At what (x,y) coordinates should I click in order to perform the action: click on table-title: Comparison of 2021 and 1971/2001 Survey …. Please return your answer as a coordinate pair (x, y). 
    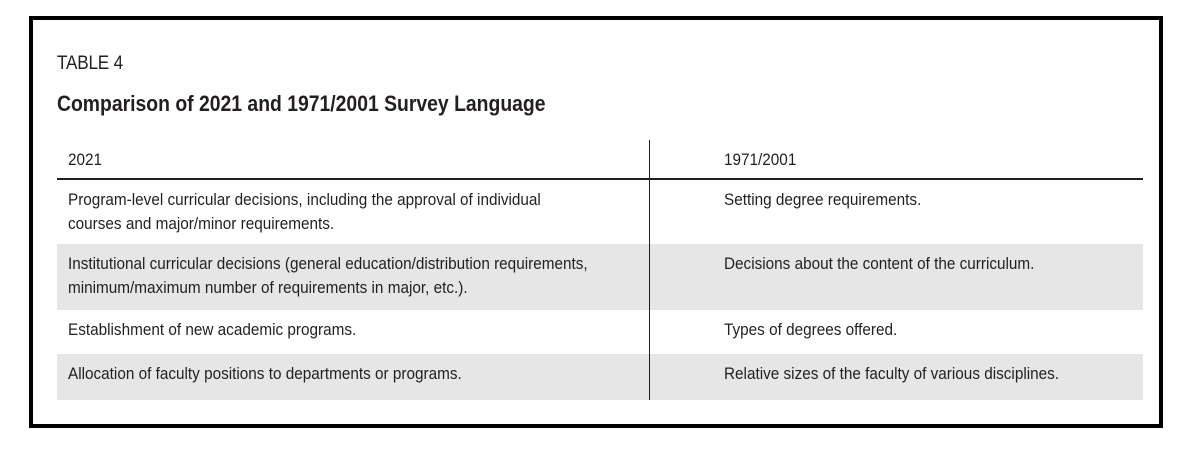
    Looking at the image, I should click on (301, 103).